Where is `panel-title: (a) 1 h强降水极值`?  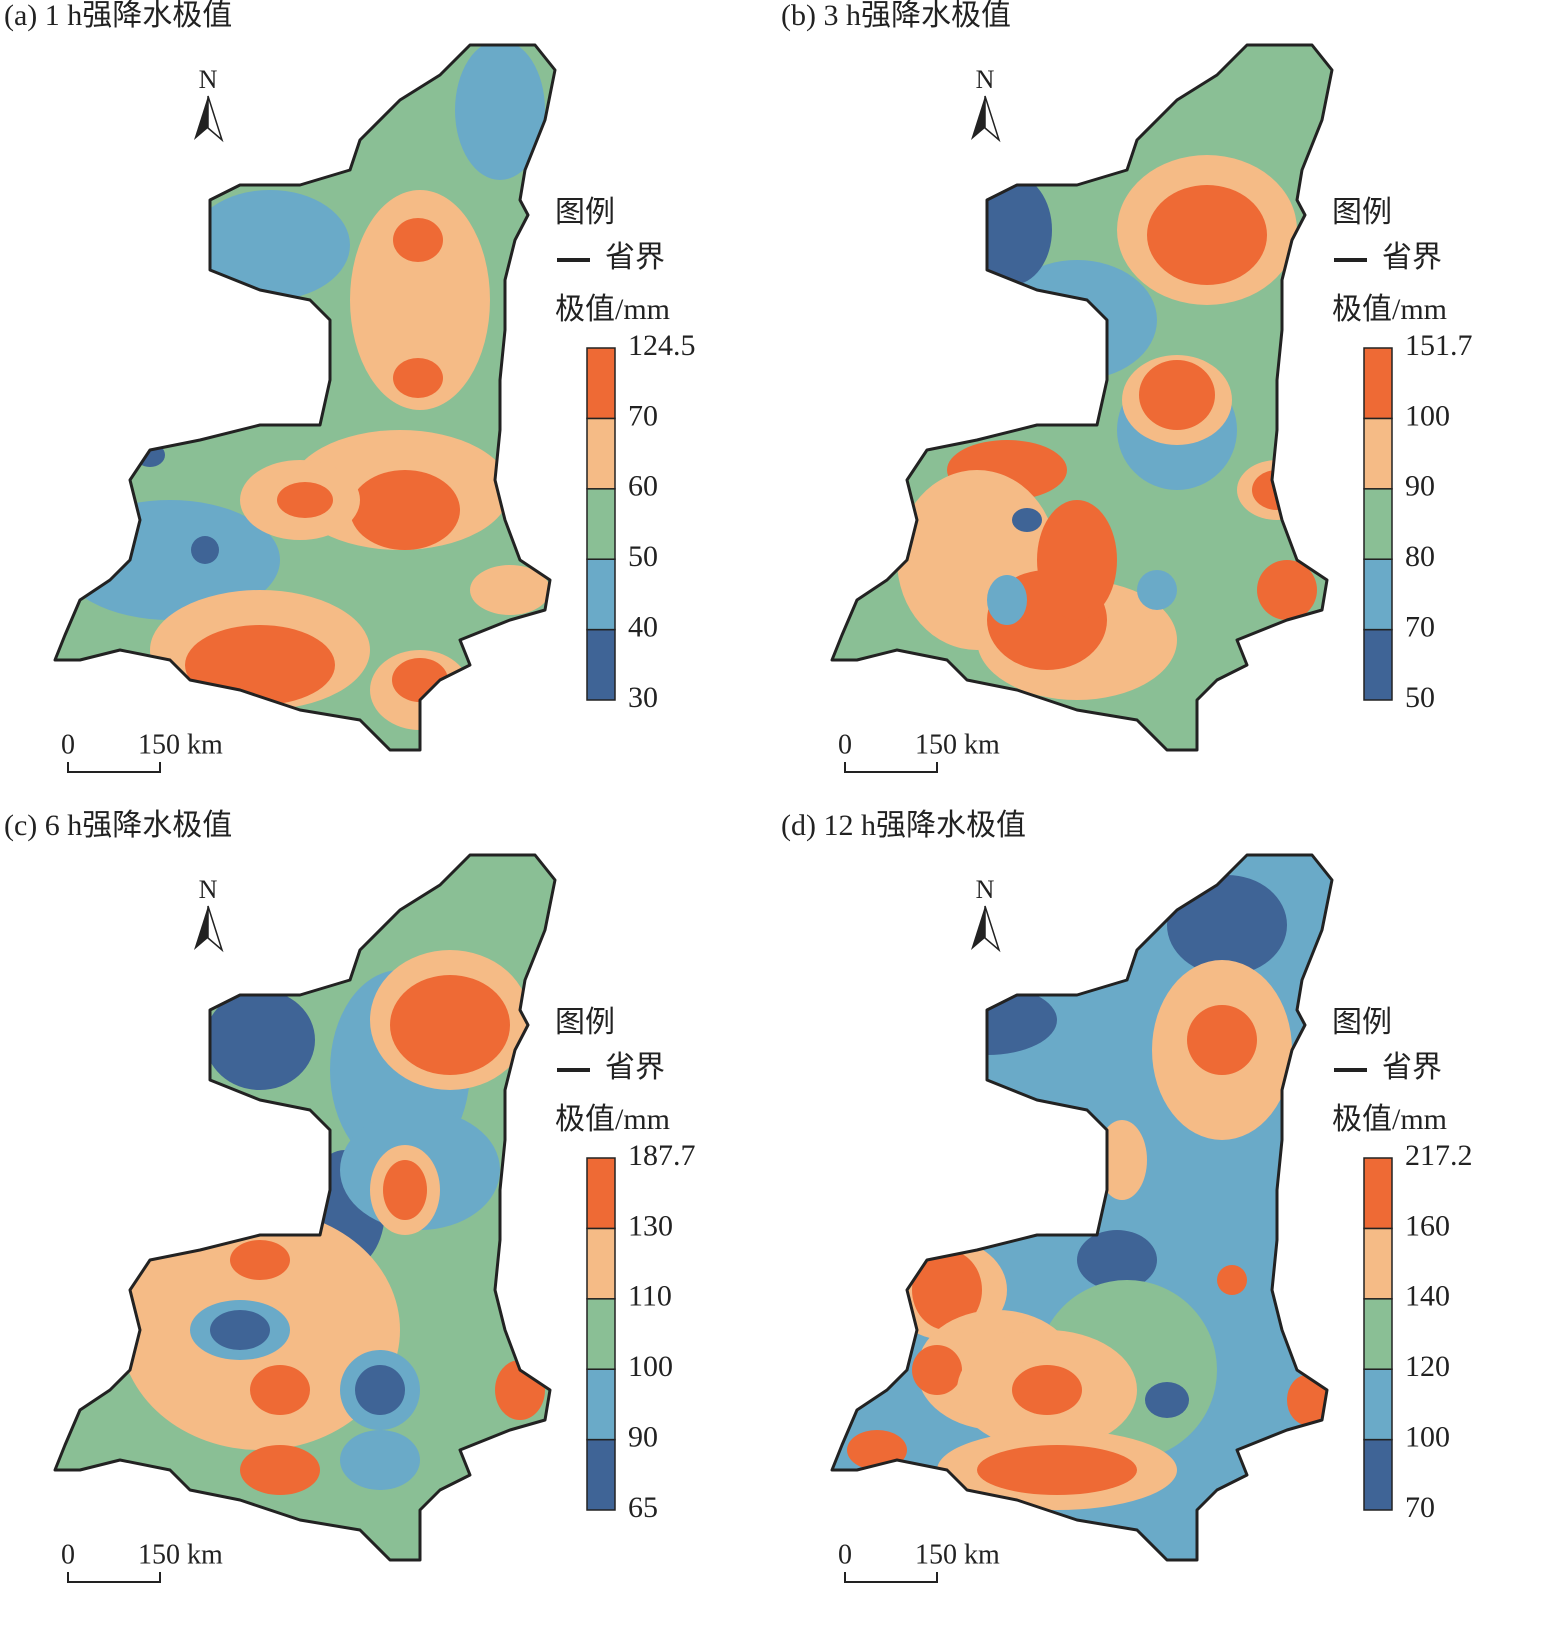
panel-title: (a) 1 h强降水极值 is located at coordinates (118, 16).